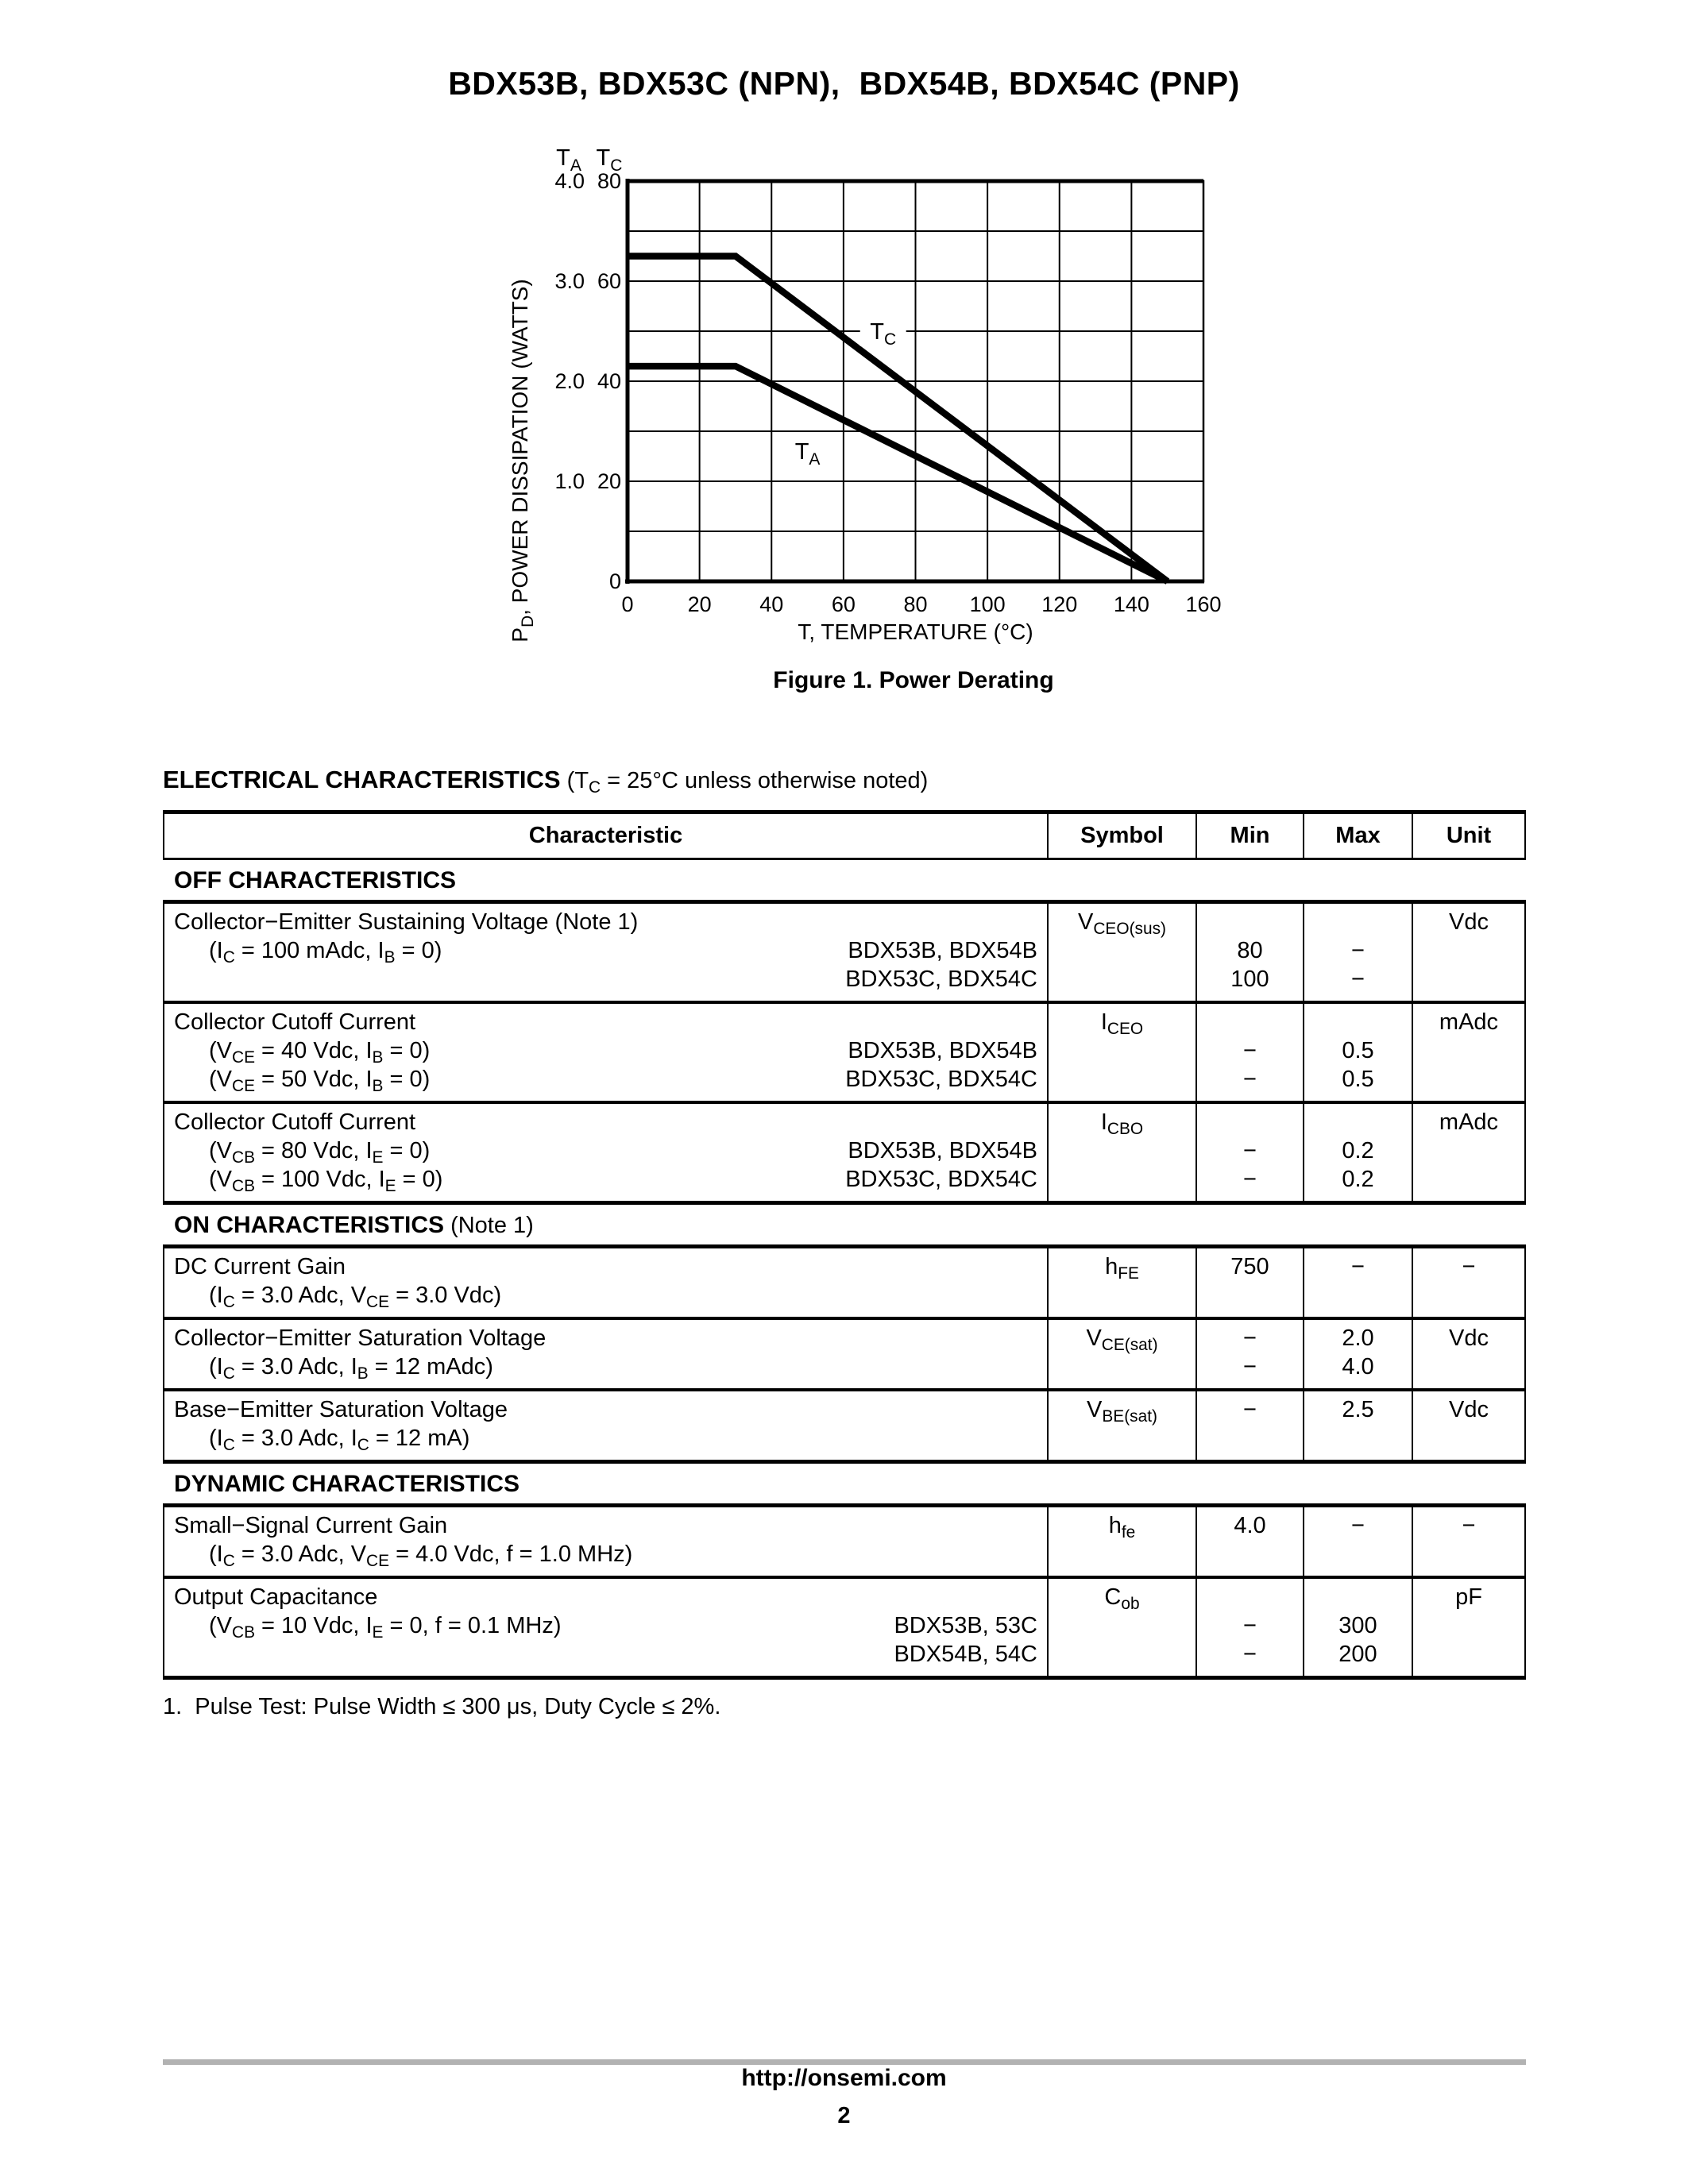 This screenshot has width=1688, height=2184. Describe the element at coordinates (1469, 1597) in the screenshot. I see `unit-value: pF` at that location.